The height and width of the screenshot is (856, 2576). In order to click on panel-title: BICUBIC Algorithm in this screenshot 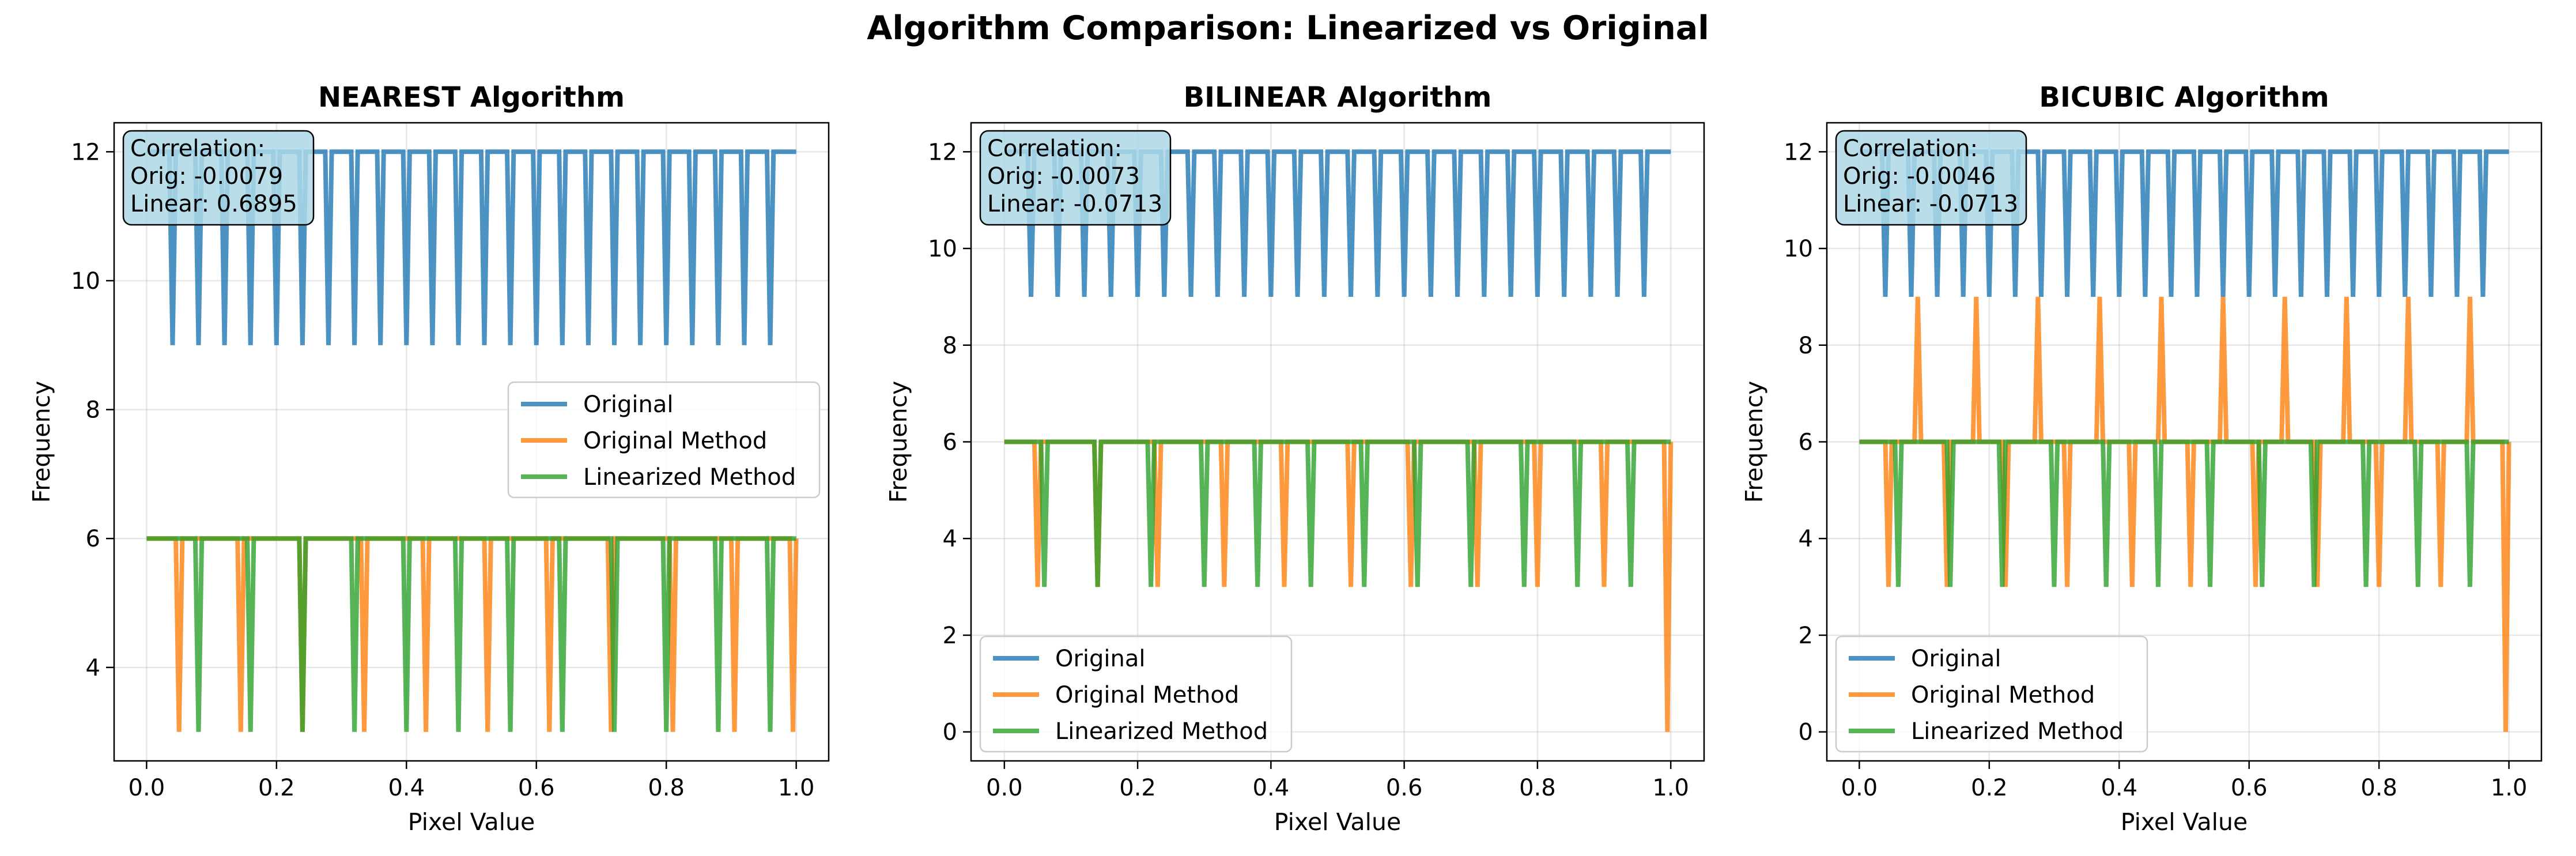, I will do `click(2184, 98)`.